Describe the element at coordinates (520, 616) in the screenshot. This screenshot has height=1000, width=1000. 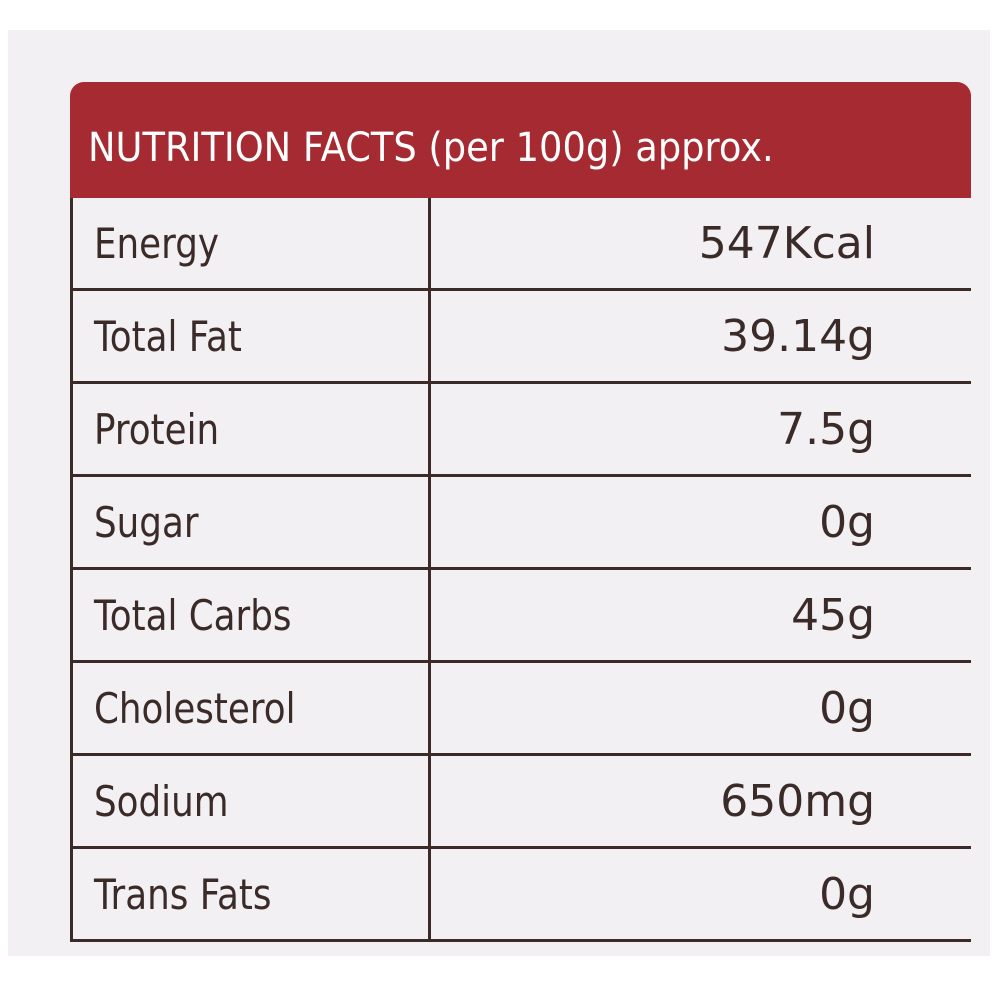
I see `table-row: Total Carbs 45g` at that location.